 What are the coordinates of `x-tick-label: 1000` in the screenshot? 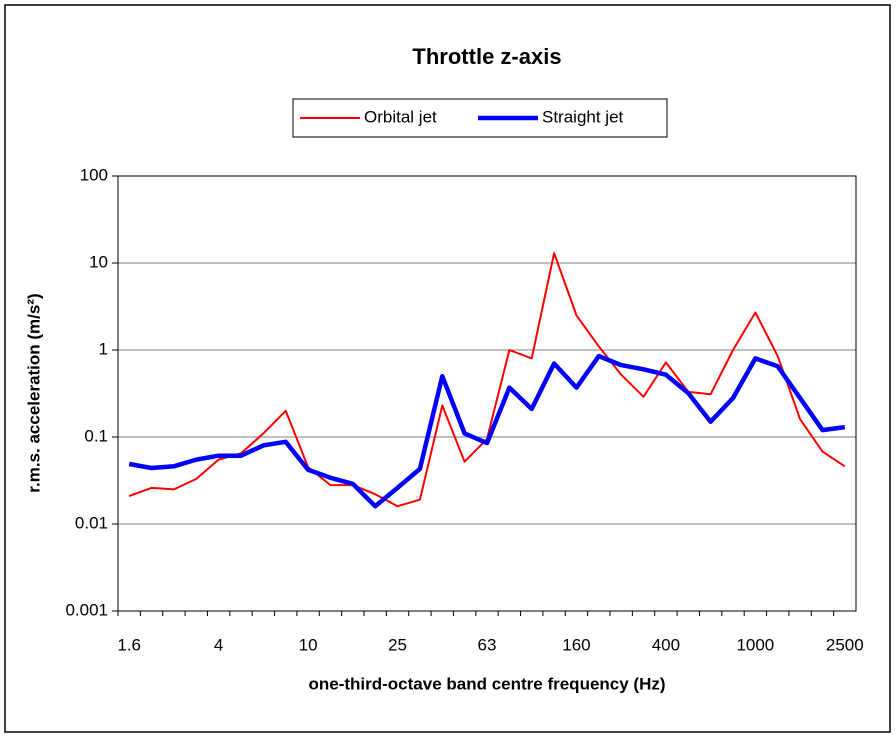 It's located at (755, 644).